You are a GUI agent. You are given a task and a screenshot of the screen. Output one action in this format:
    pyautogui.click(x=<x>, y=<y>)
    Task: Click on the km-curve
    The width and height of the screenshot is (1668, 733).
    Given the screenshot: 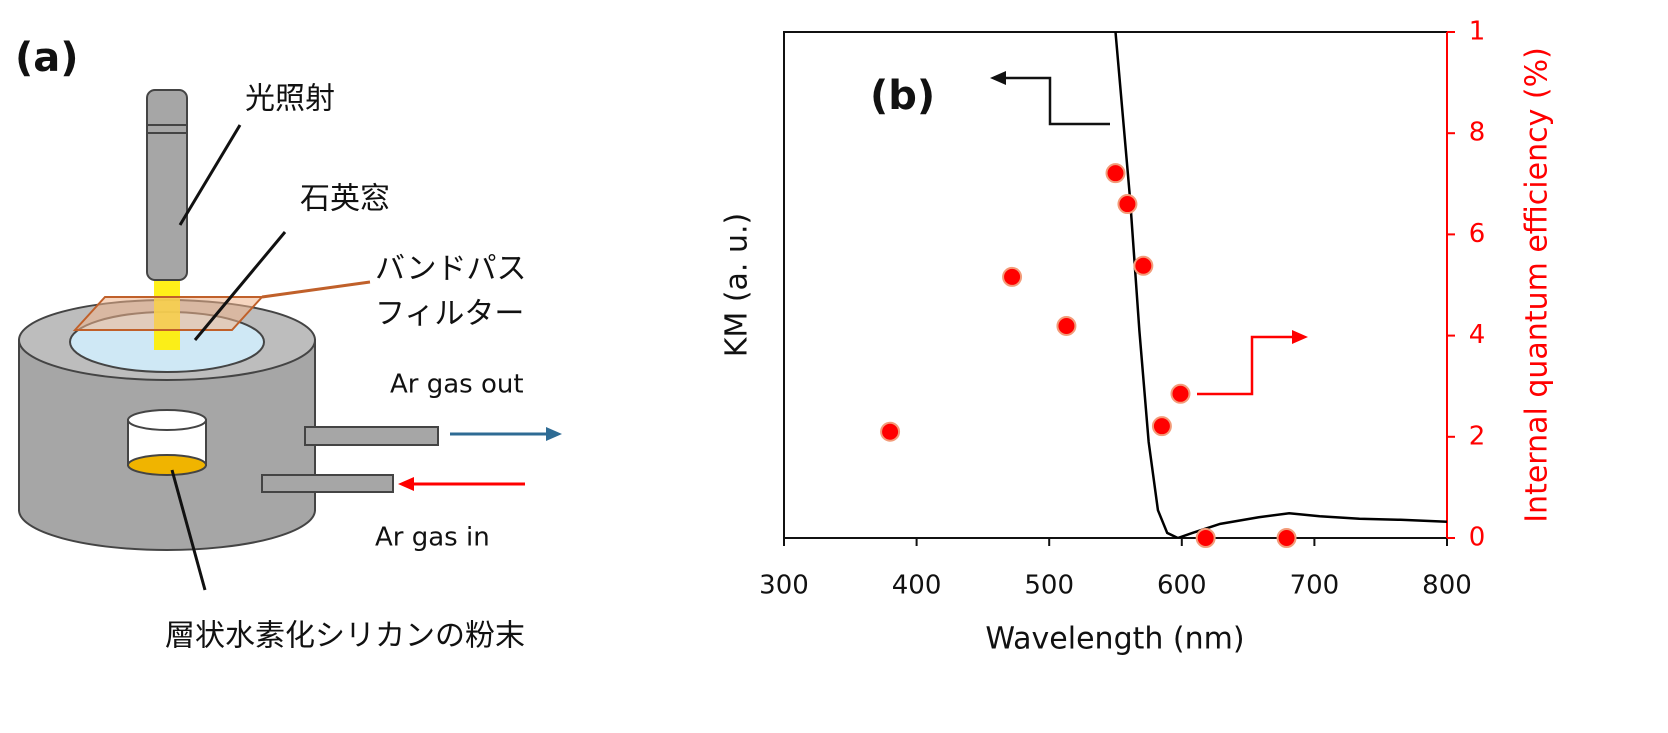 What is the action you would take?
    pyautogui.click(x=1280, y=285)
    